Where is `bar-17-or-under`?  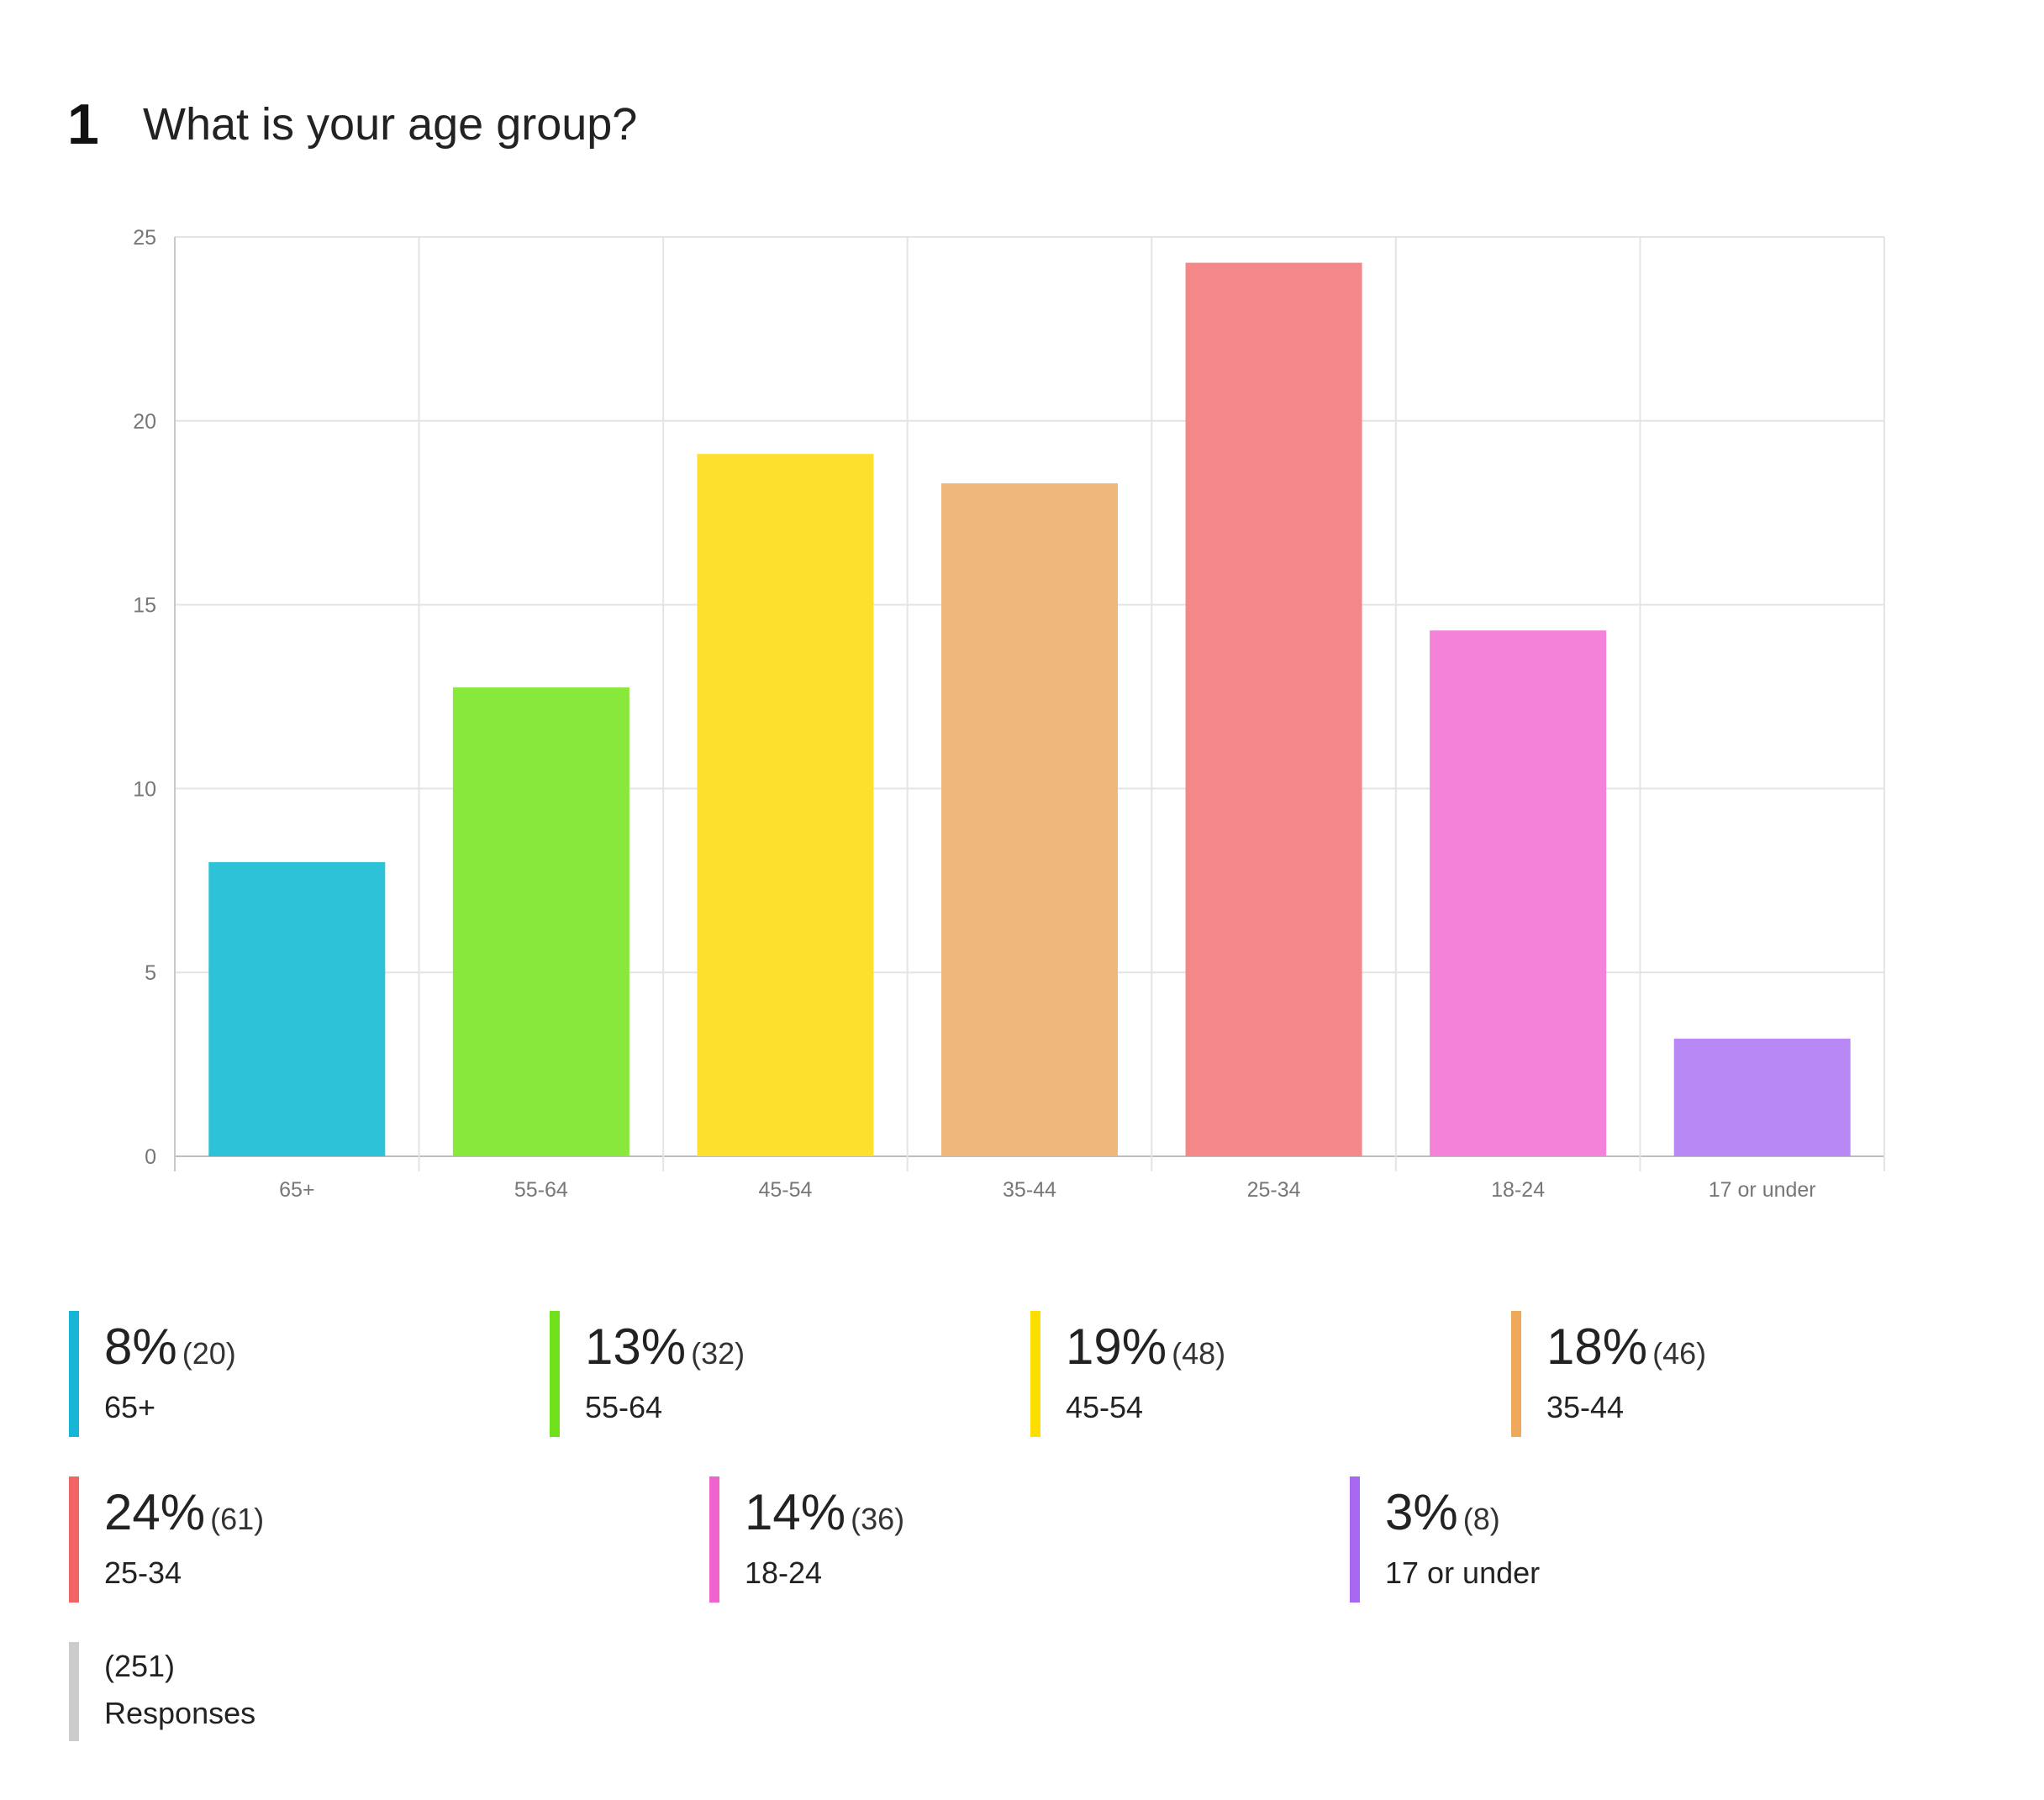 bar-17-or-under is located at coordinates (1762, 1097).